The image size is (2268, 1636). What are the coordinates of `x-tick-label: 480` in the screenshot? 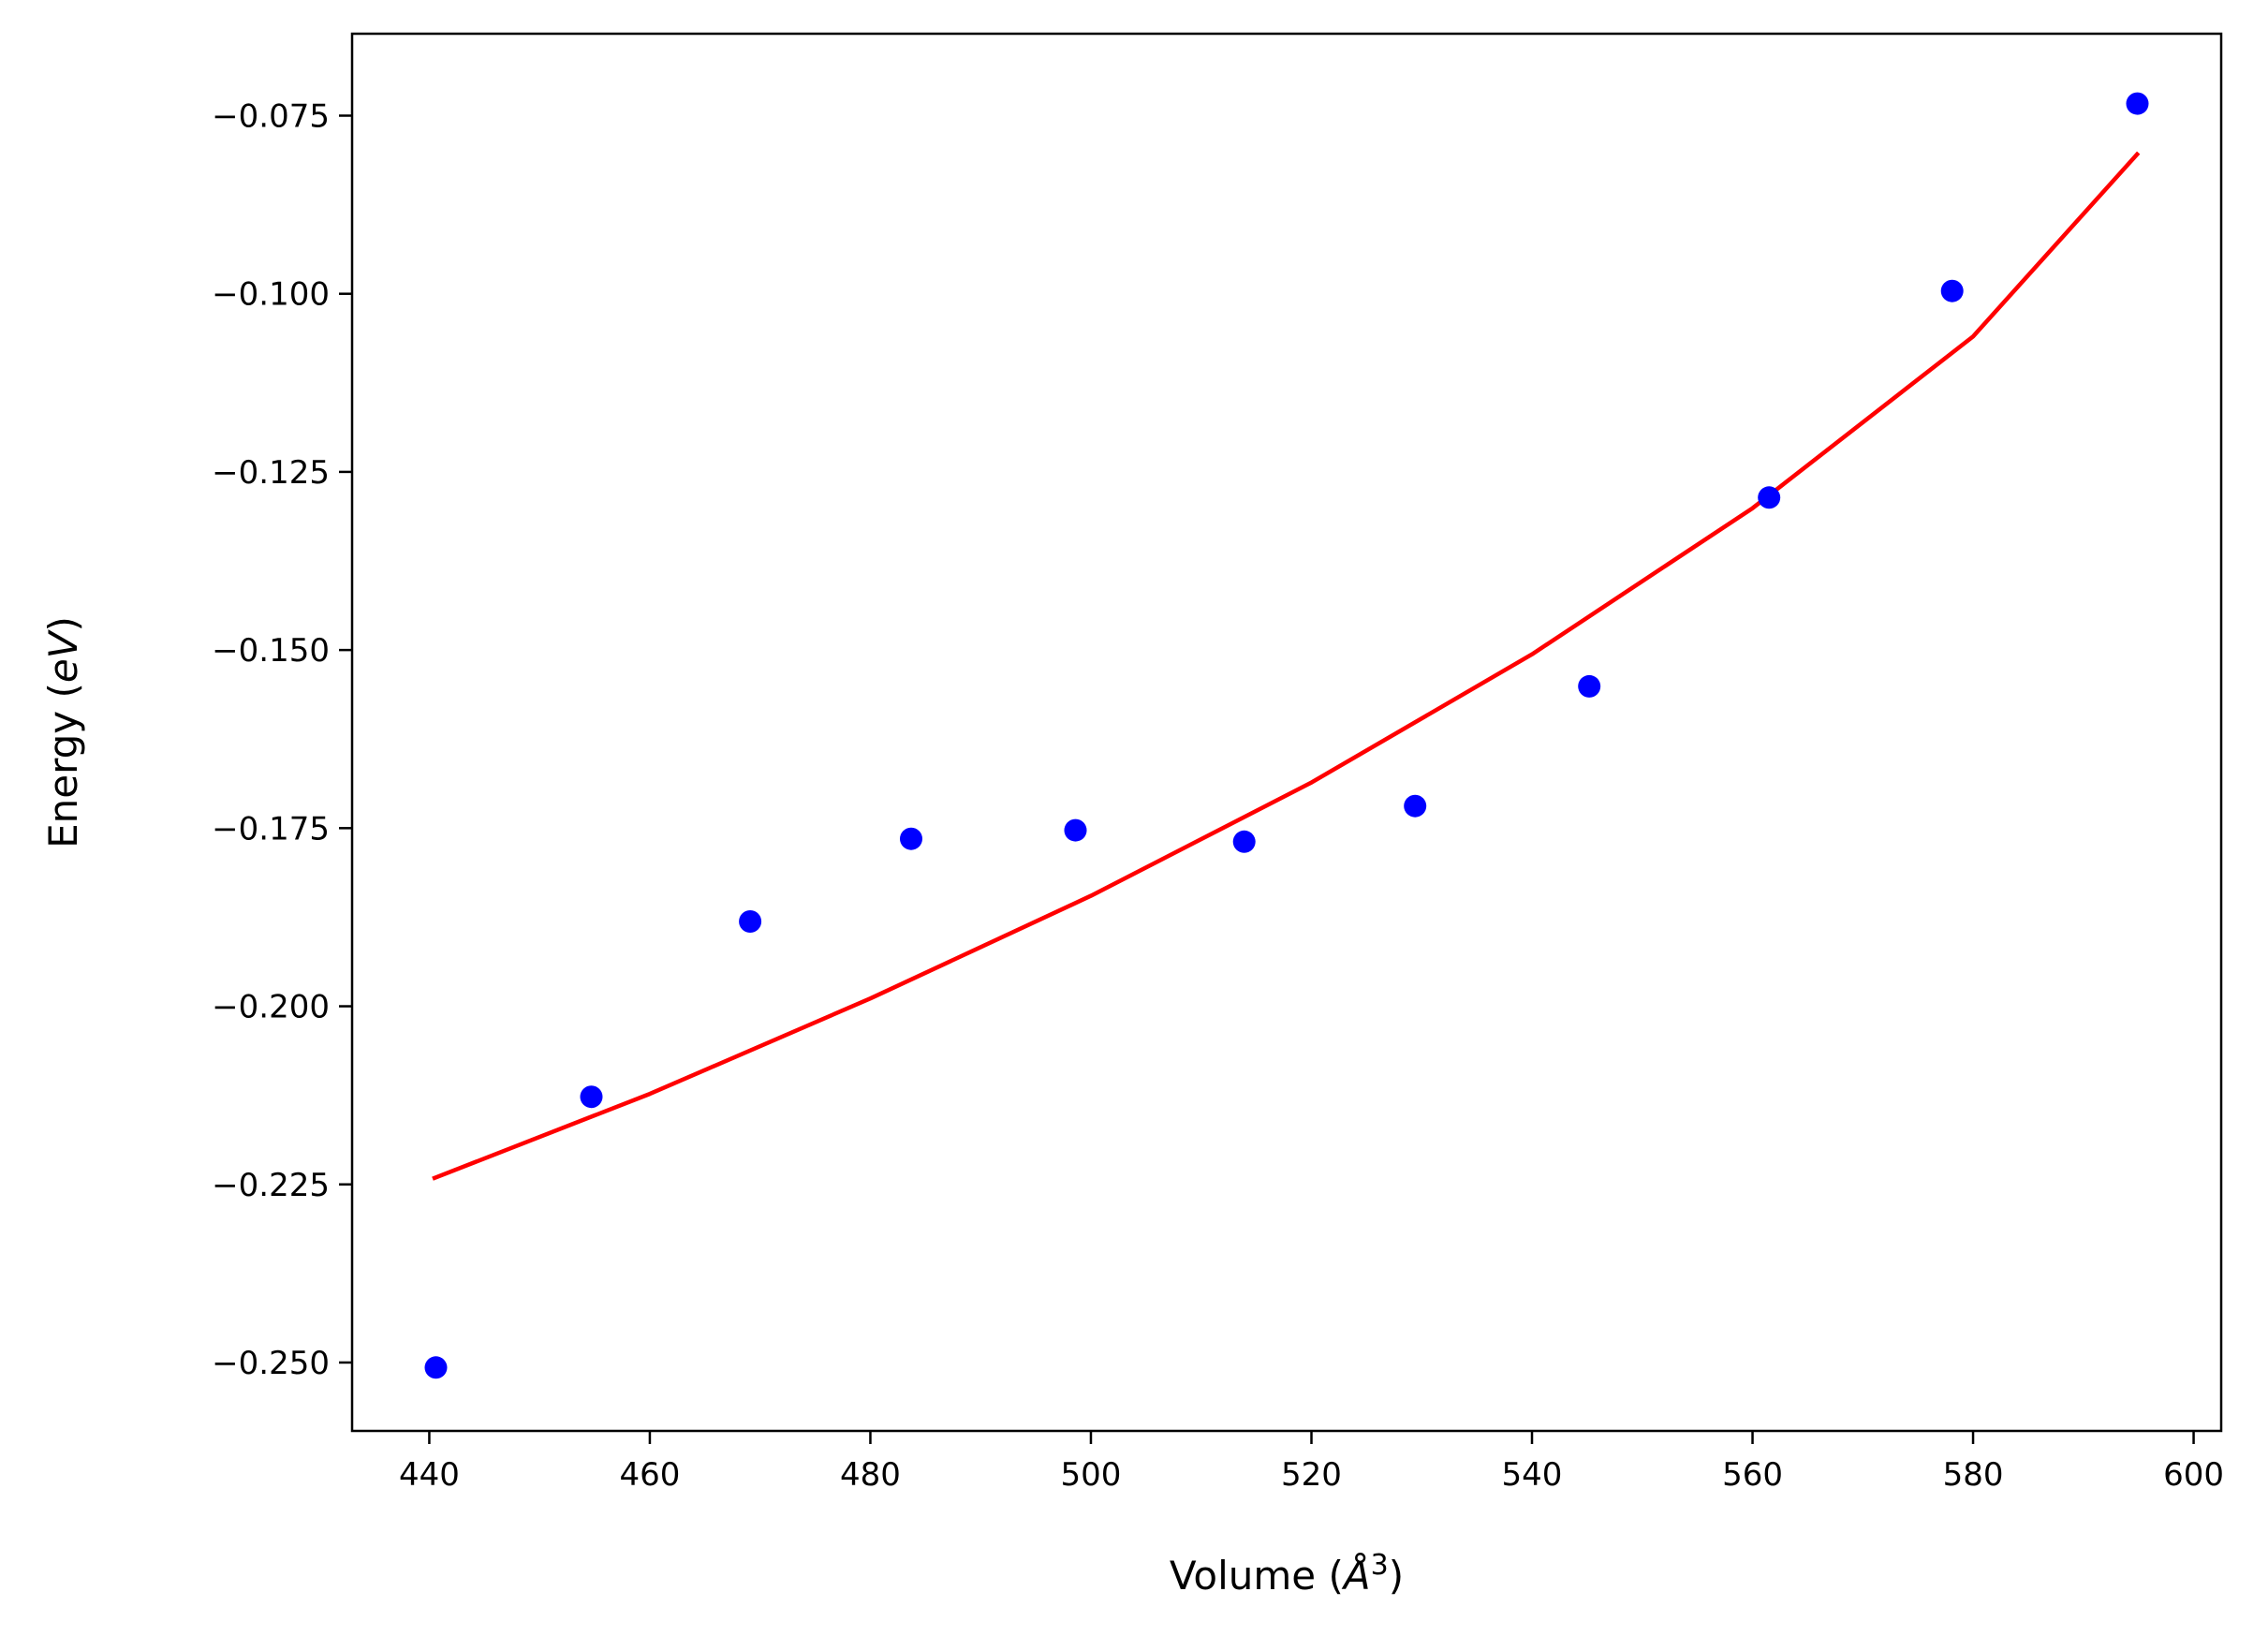 It's located at (870, 1475).